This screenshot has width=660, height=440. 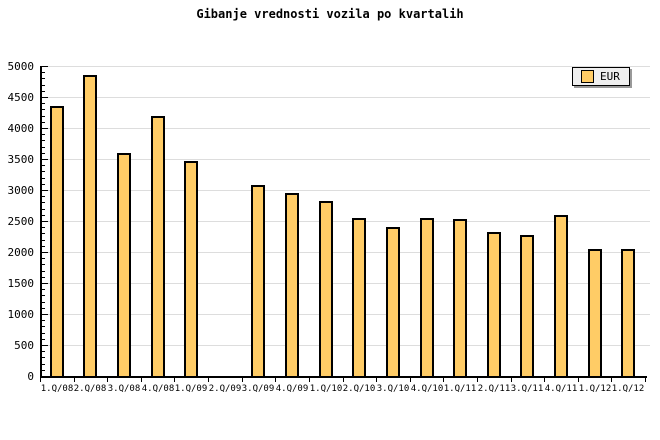 I want to click on y-tick-label: 2000, so click(x=21, y=252).